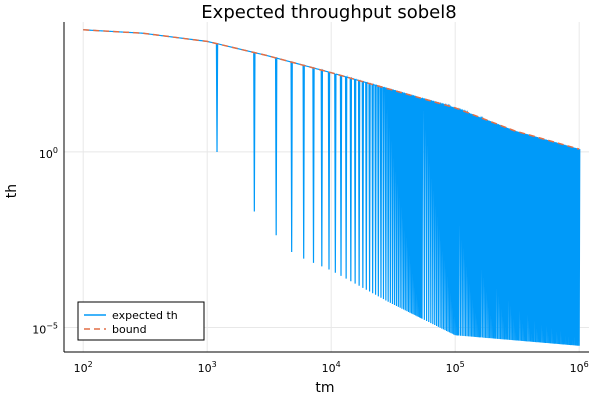 This screenshot has height=400, width=600. I want to click on x-tick-label: 10³, so click(207, 367).